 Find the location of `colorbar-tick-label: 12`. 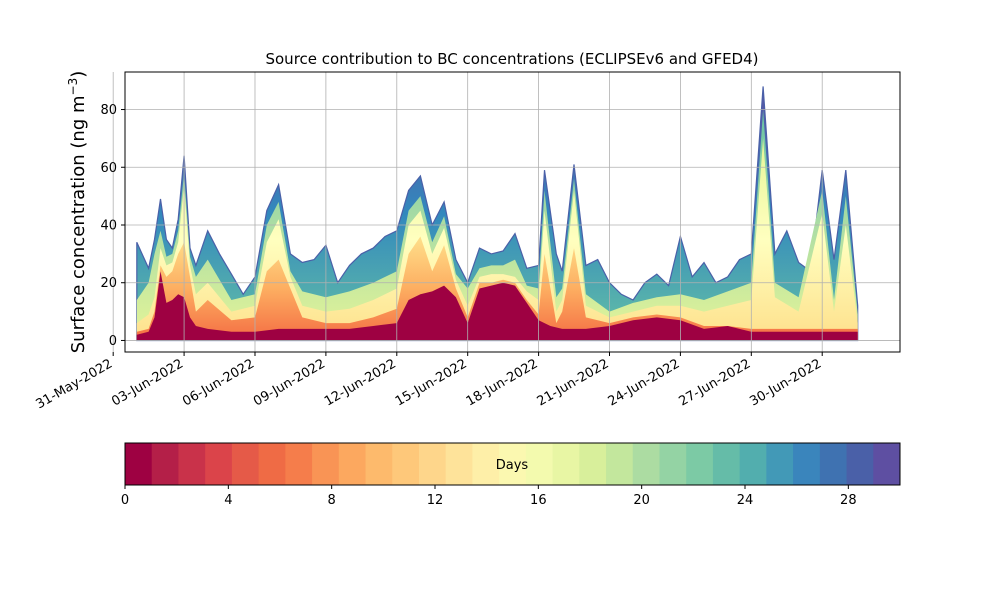

colorbar-tick-label: 12 is located at coordinates (435, 500).